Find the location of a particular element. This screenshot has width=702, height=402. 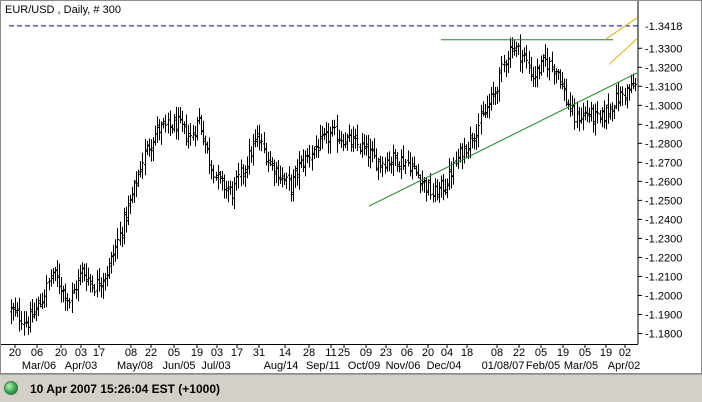

x-tick-label: 31 is located at coordinates (259, 353).